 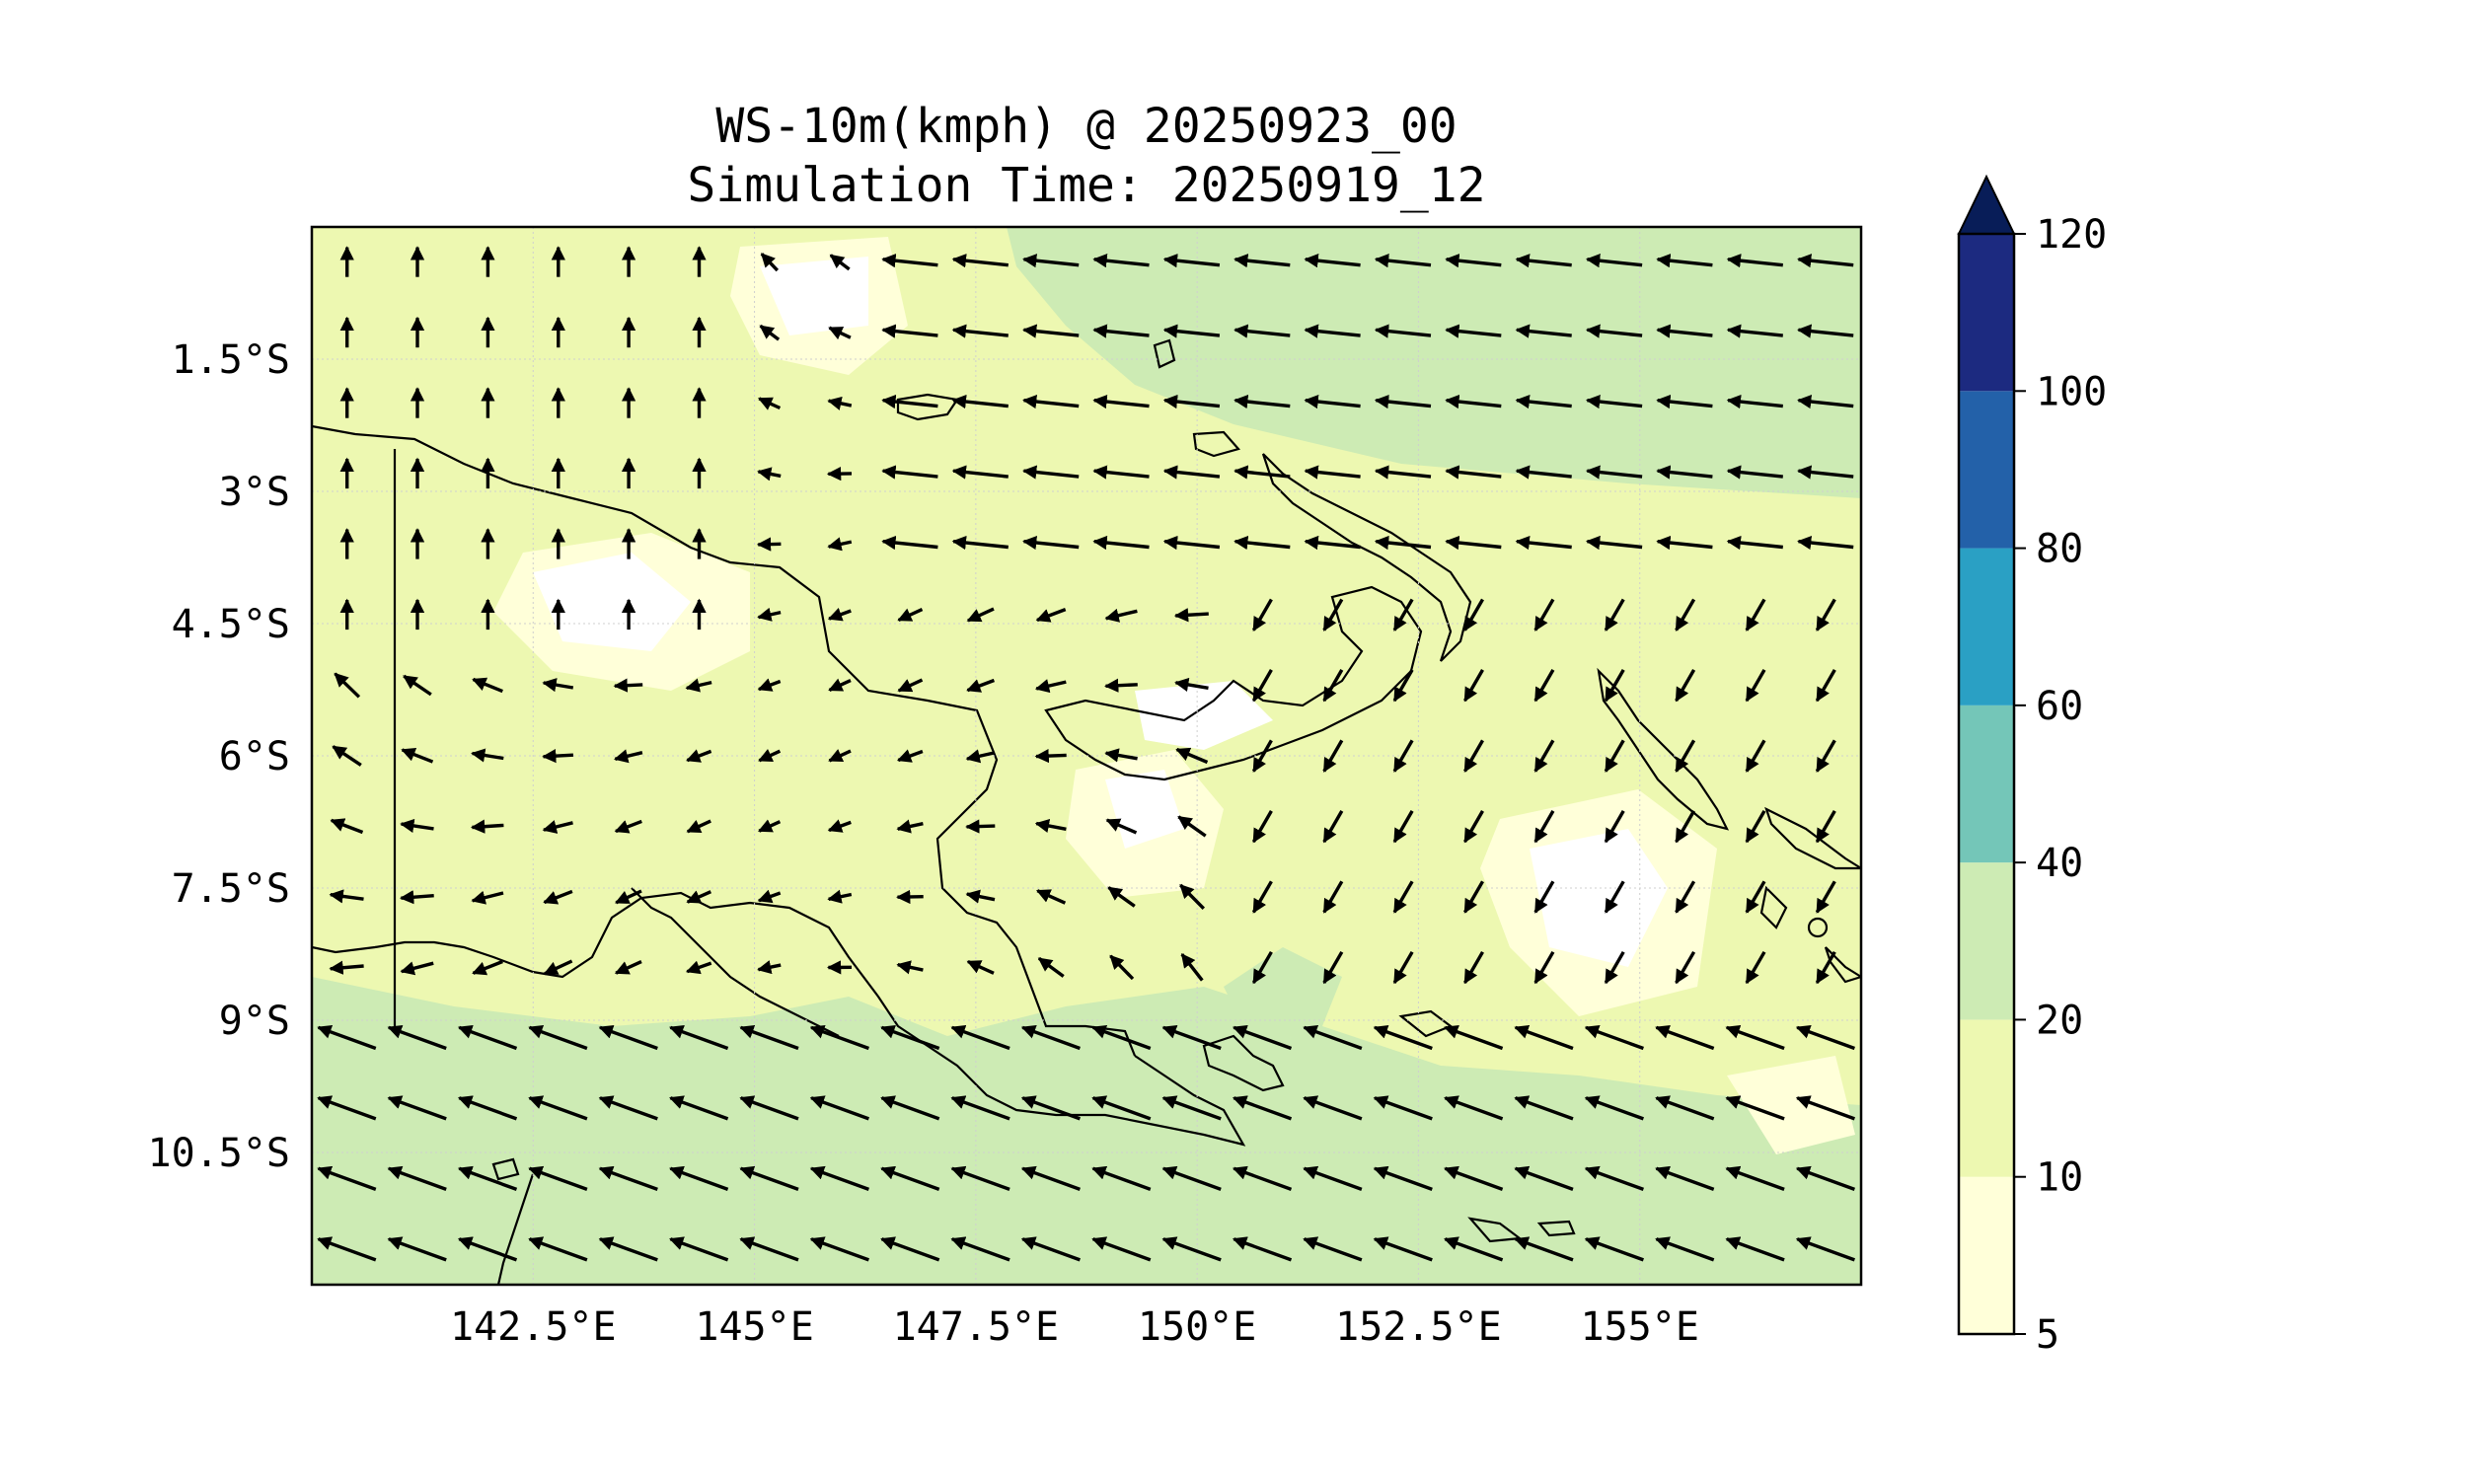 I want to click on y-tick-label: 3°S, so click(x=254, y=492).